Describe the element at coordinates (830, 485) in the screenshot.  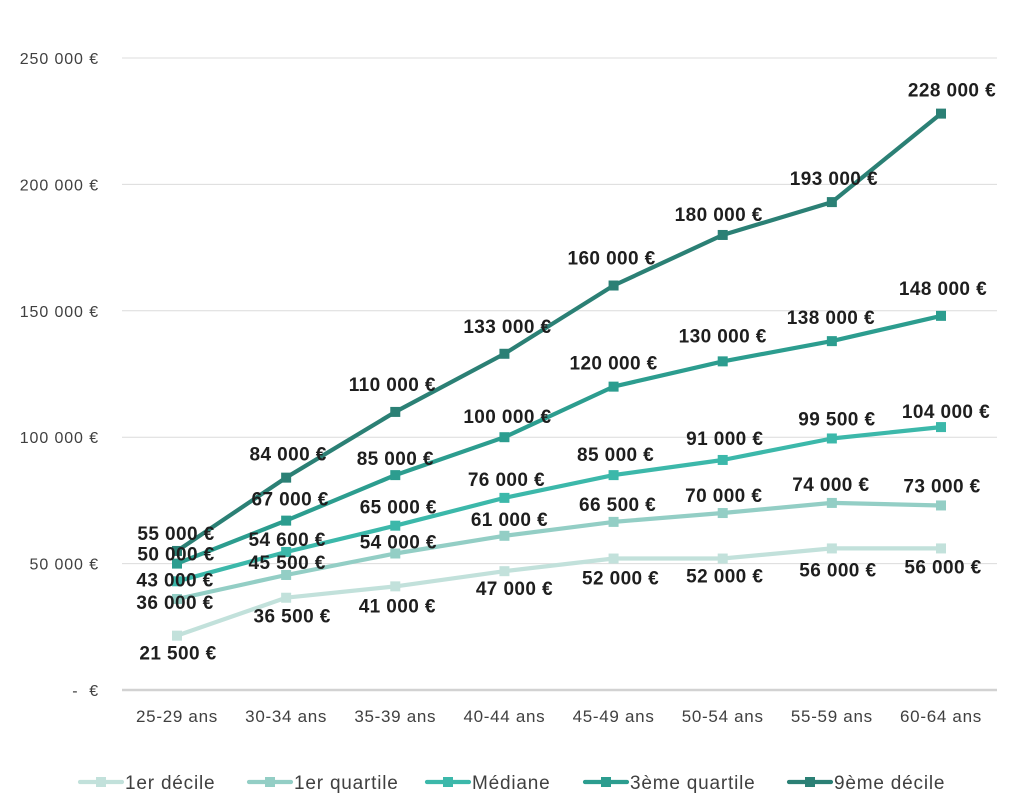
I see `data-label-1er-quartile: 74 000 €` at that location.